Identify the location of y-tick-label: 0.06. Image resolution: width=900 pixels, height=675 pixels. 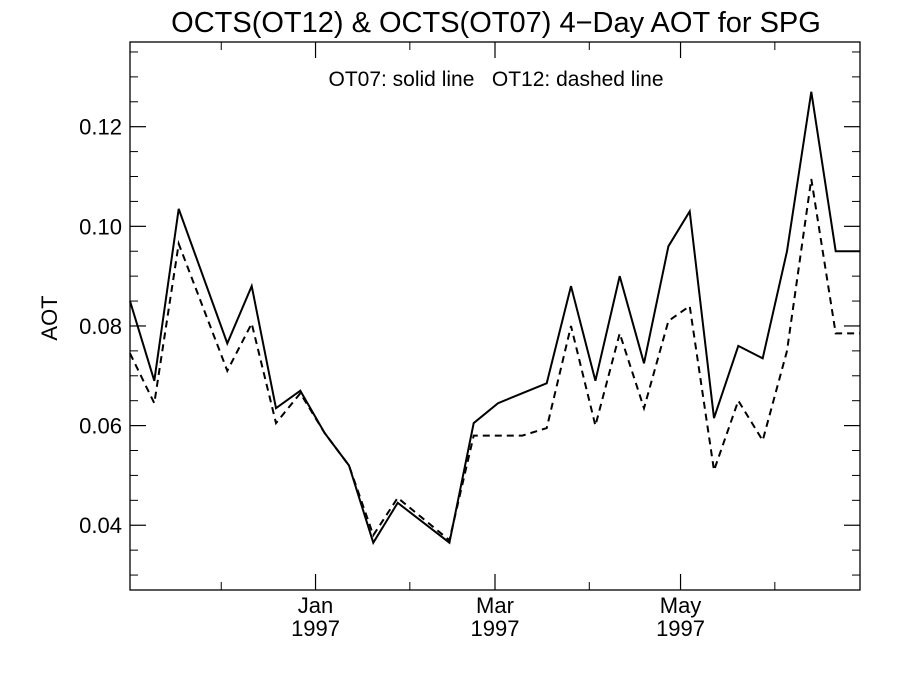
(100, 426).